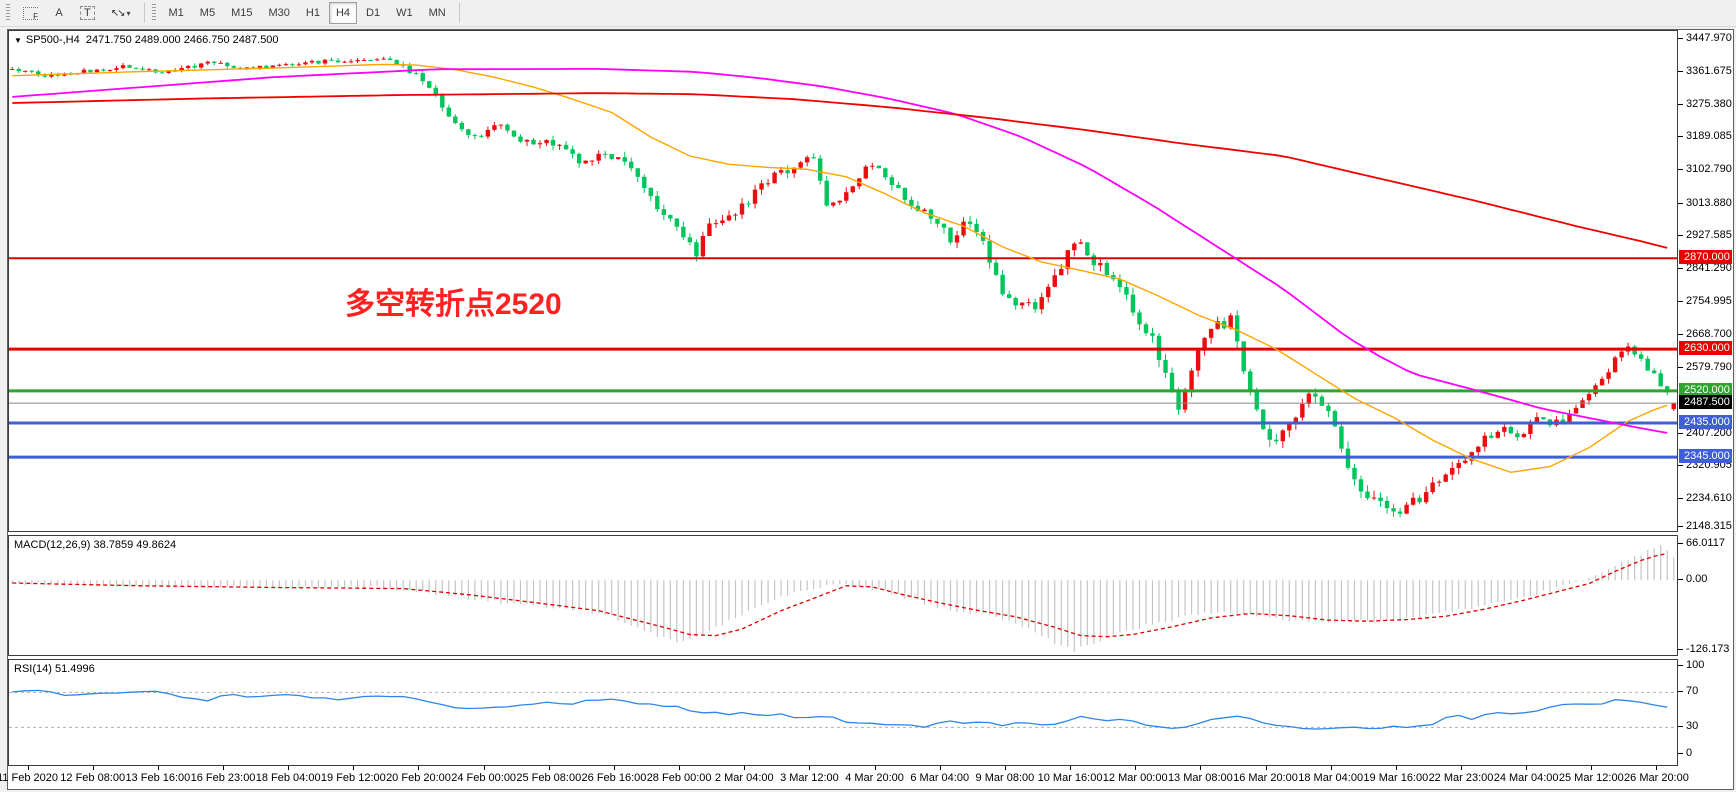  Describe the element at coordinates (614, 778) in the screenshot. I see `date-label: 26 Feb 16:00` at that location.